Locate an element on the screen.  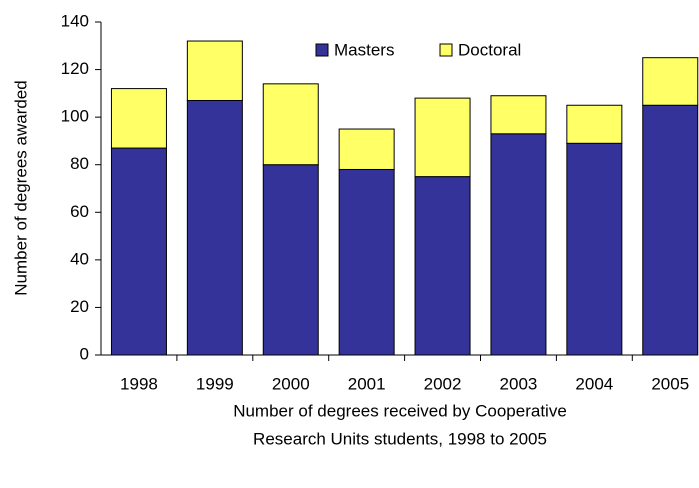
y-tick-label: 120 is located at coordinates (75, 68).